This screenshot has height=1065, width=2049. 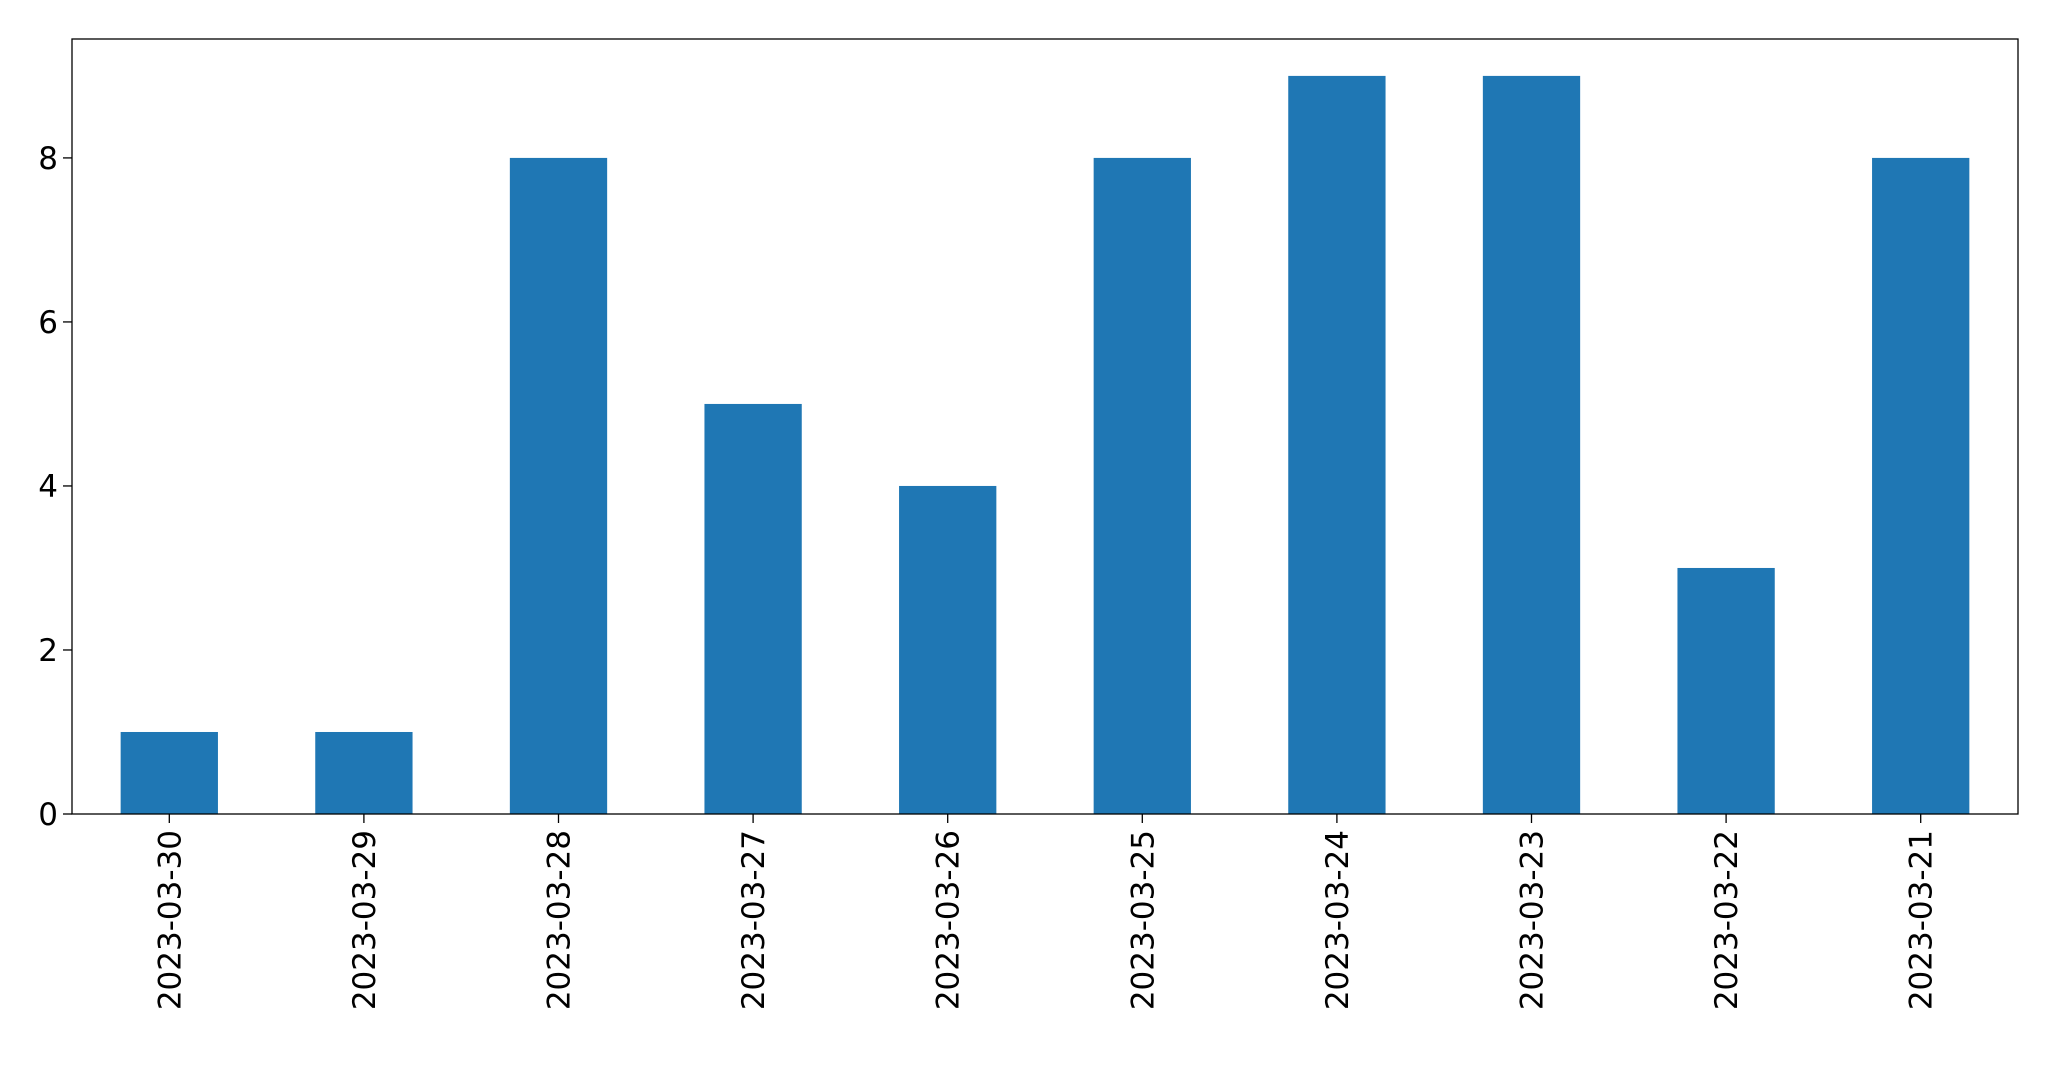 What do you see at coordinates (1338, 920) in the screenshot?
I see `x-tick-label: 2023-03-24` at bounding box center [1338, 920].